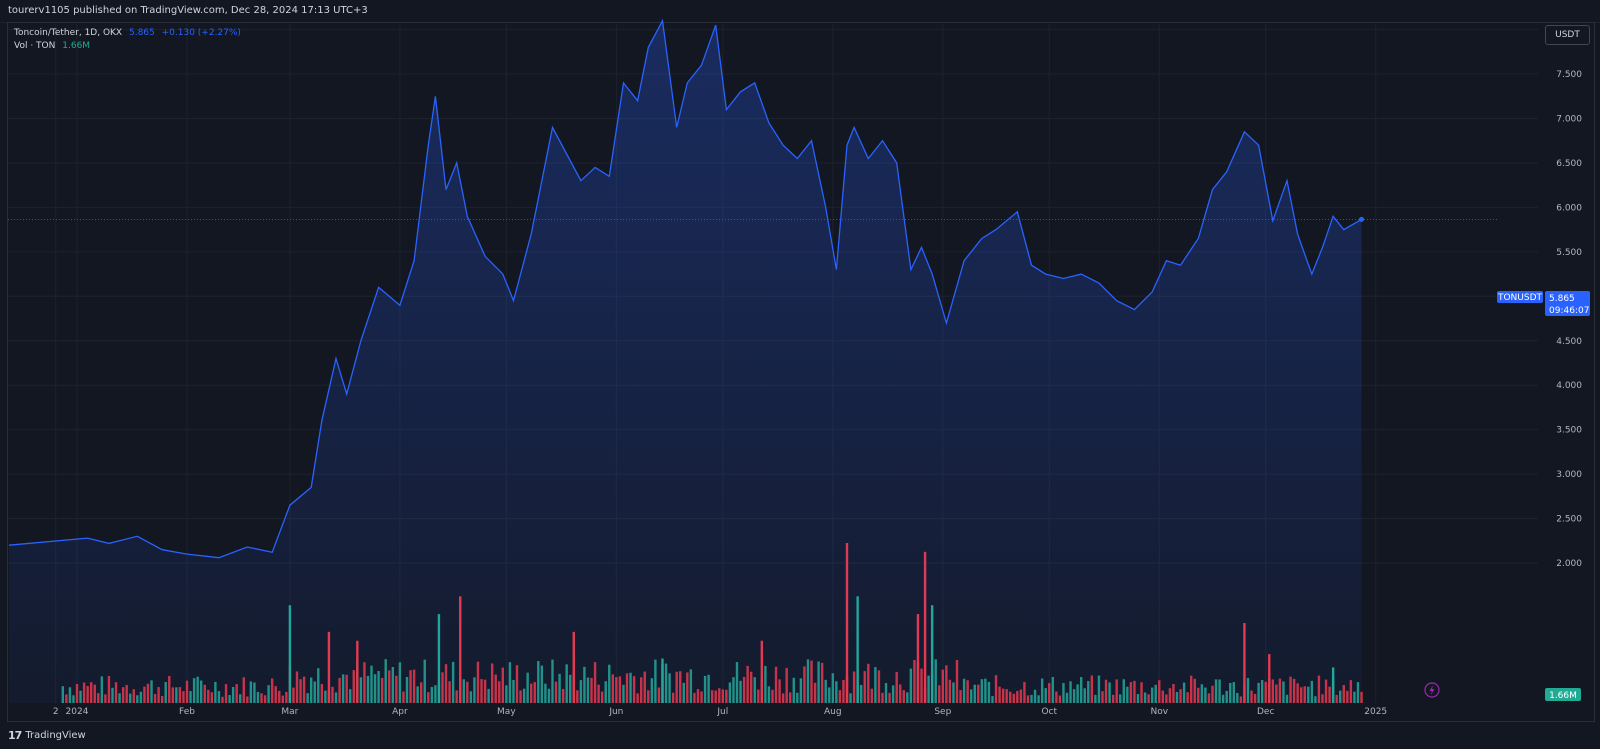  What do you see at coordinates (15, 735) in the screenshot?
I see `tradingview-logo-icon: 17` at bounding box center [15, 735].